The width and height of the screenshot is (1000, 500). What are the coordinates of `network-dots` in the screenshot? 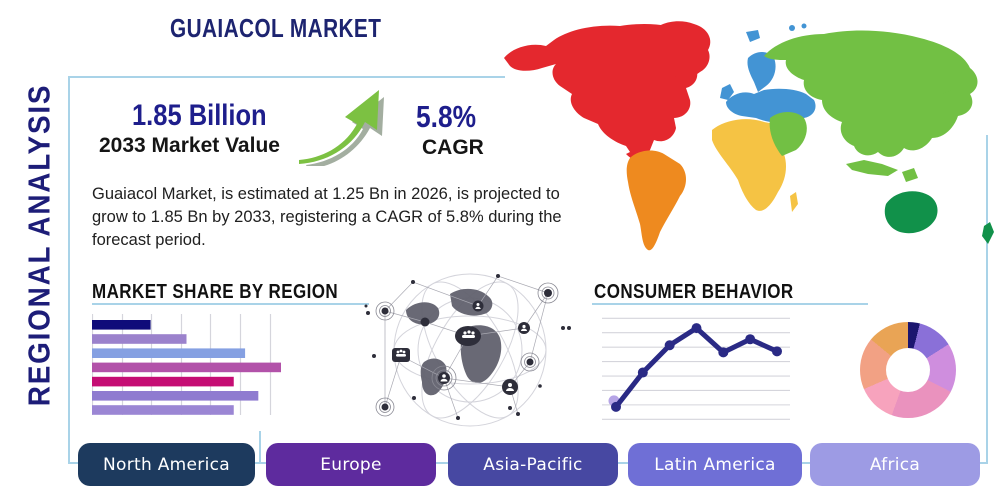 It's located at (467, 347).